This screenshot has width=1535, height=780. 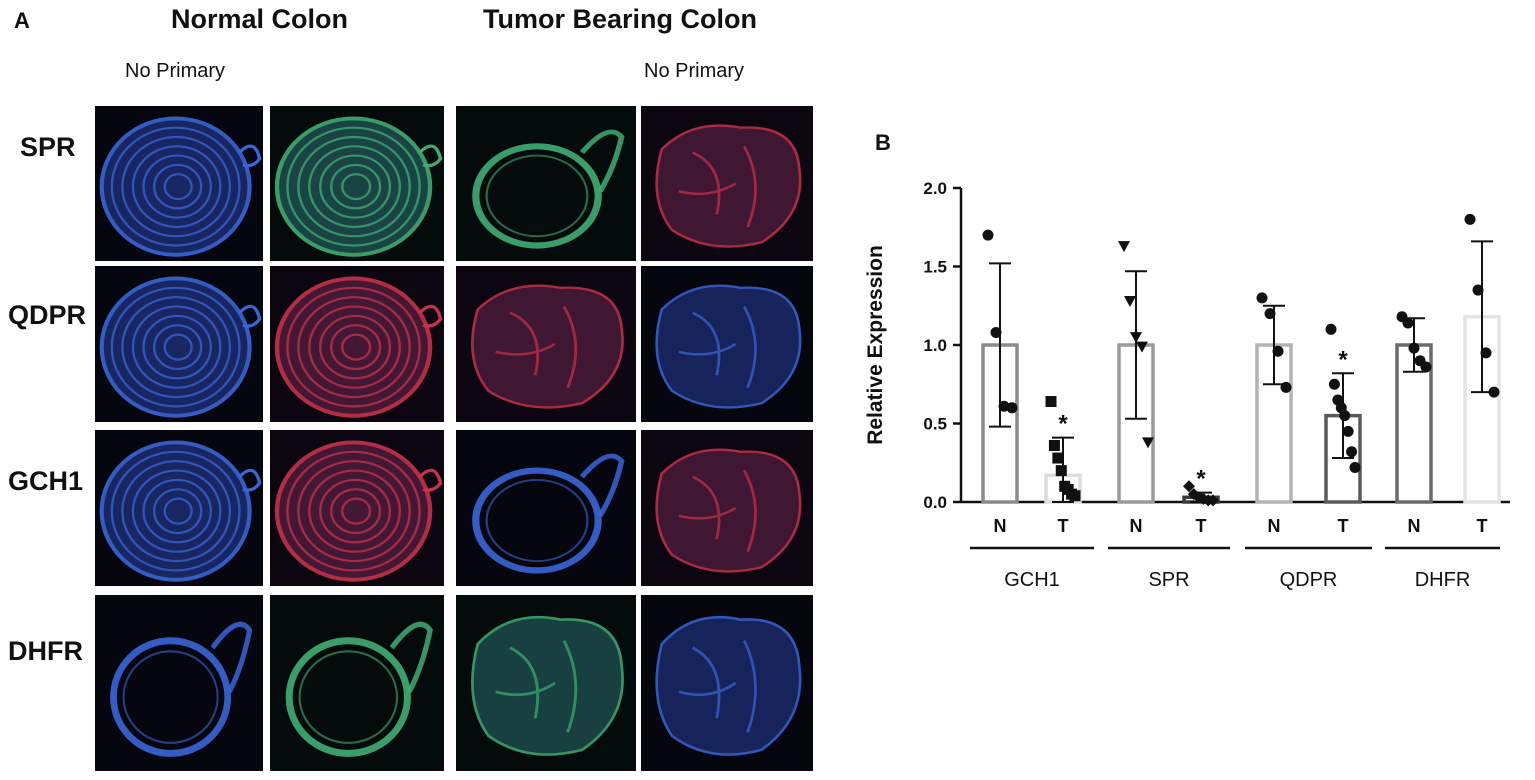 I want to click on row-label-qdpr: QDPR, so click(x=47, y=315).